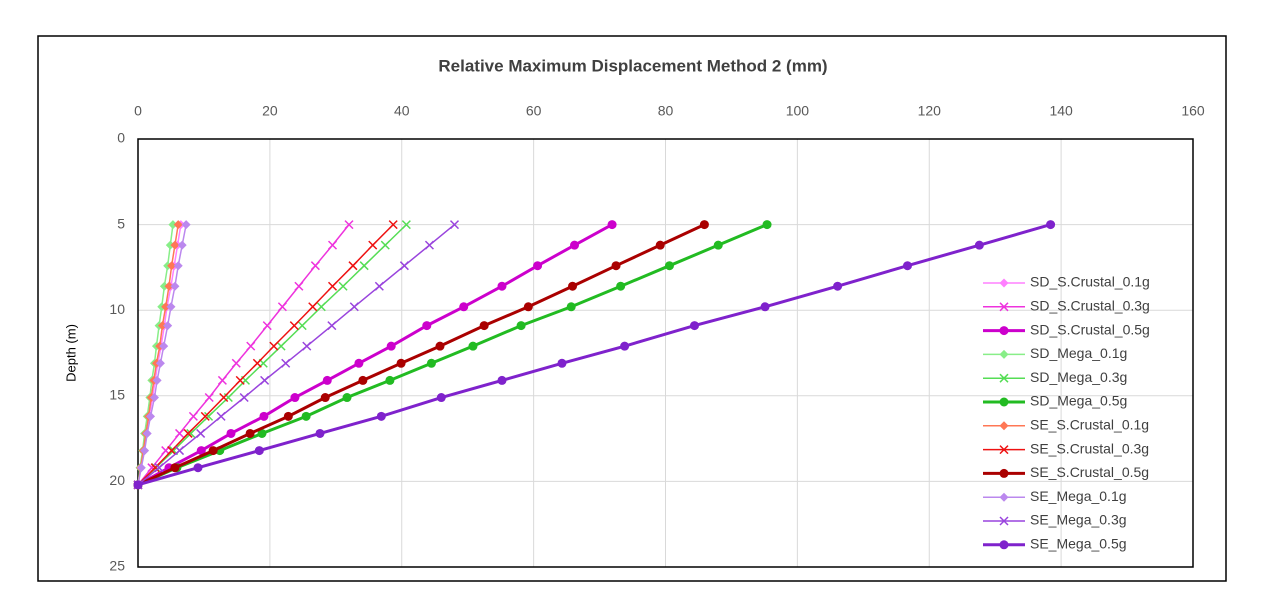  I want to click on legend-label: SD_Mega_0.1g, so click(1078, 353).